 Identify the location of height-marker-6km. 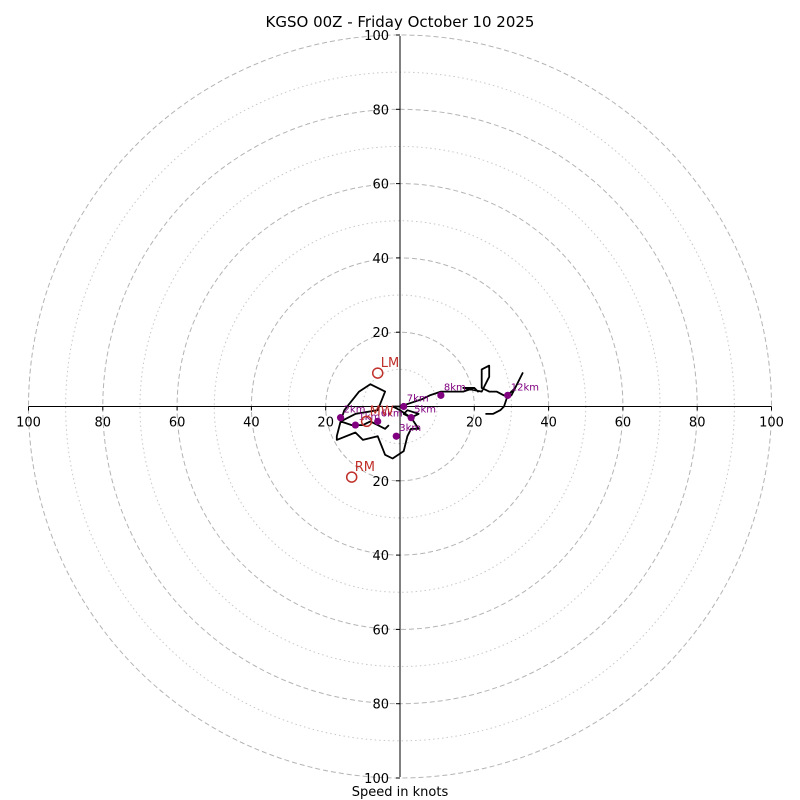
(378, 421).